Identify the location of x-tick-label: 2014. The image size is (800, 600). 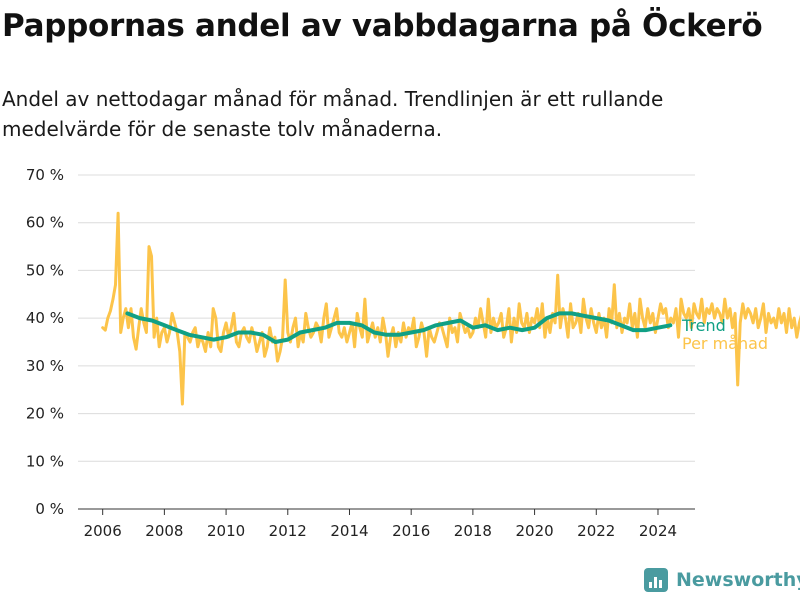
(349, 531).